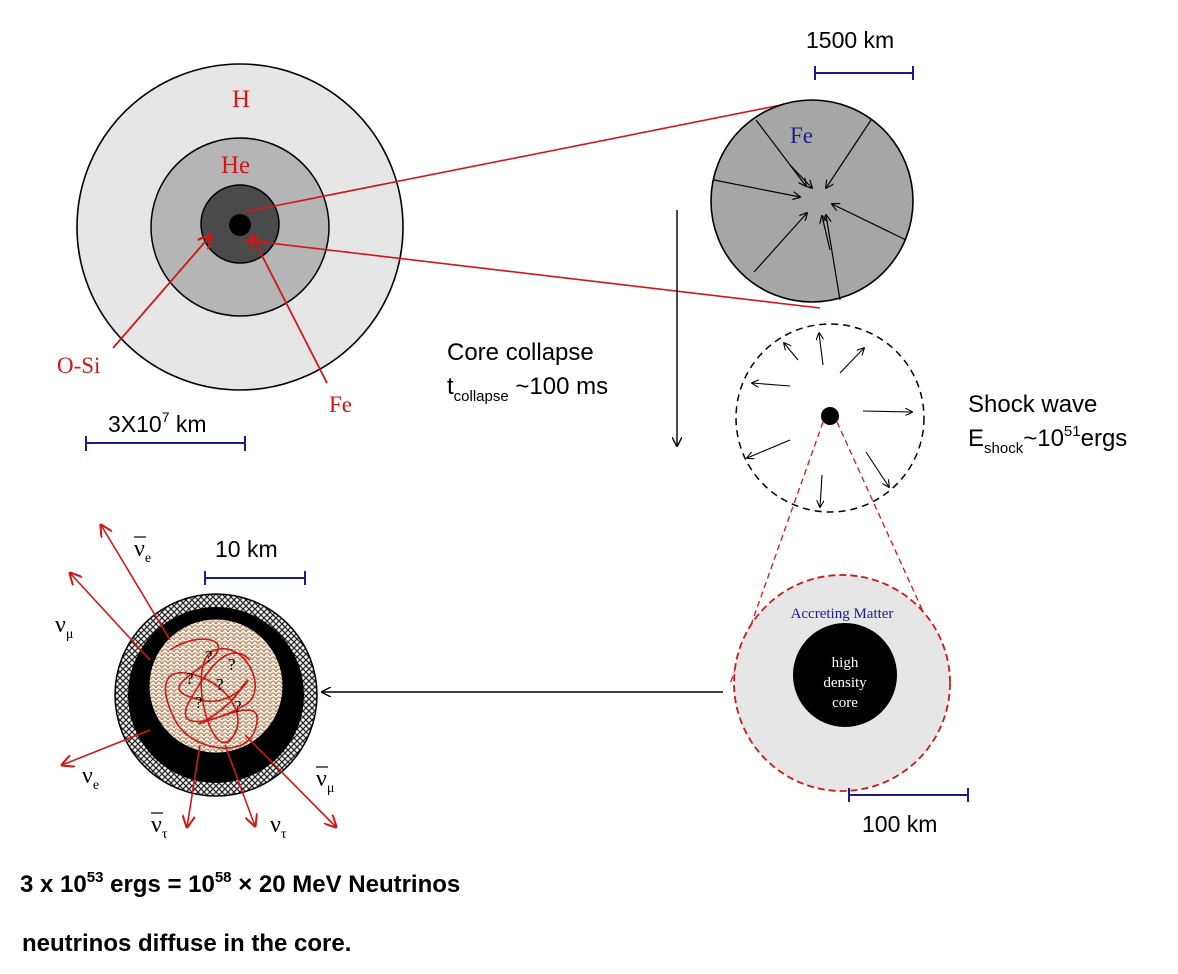 Image resolution: width=1178 pixels, height=974 pixels. What do you see at coordinates (1032, 404) in the screenshot?
I see `shock-title: Shock wave` at bounding box center [1032, 404].